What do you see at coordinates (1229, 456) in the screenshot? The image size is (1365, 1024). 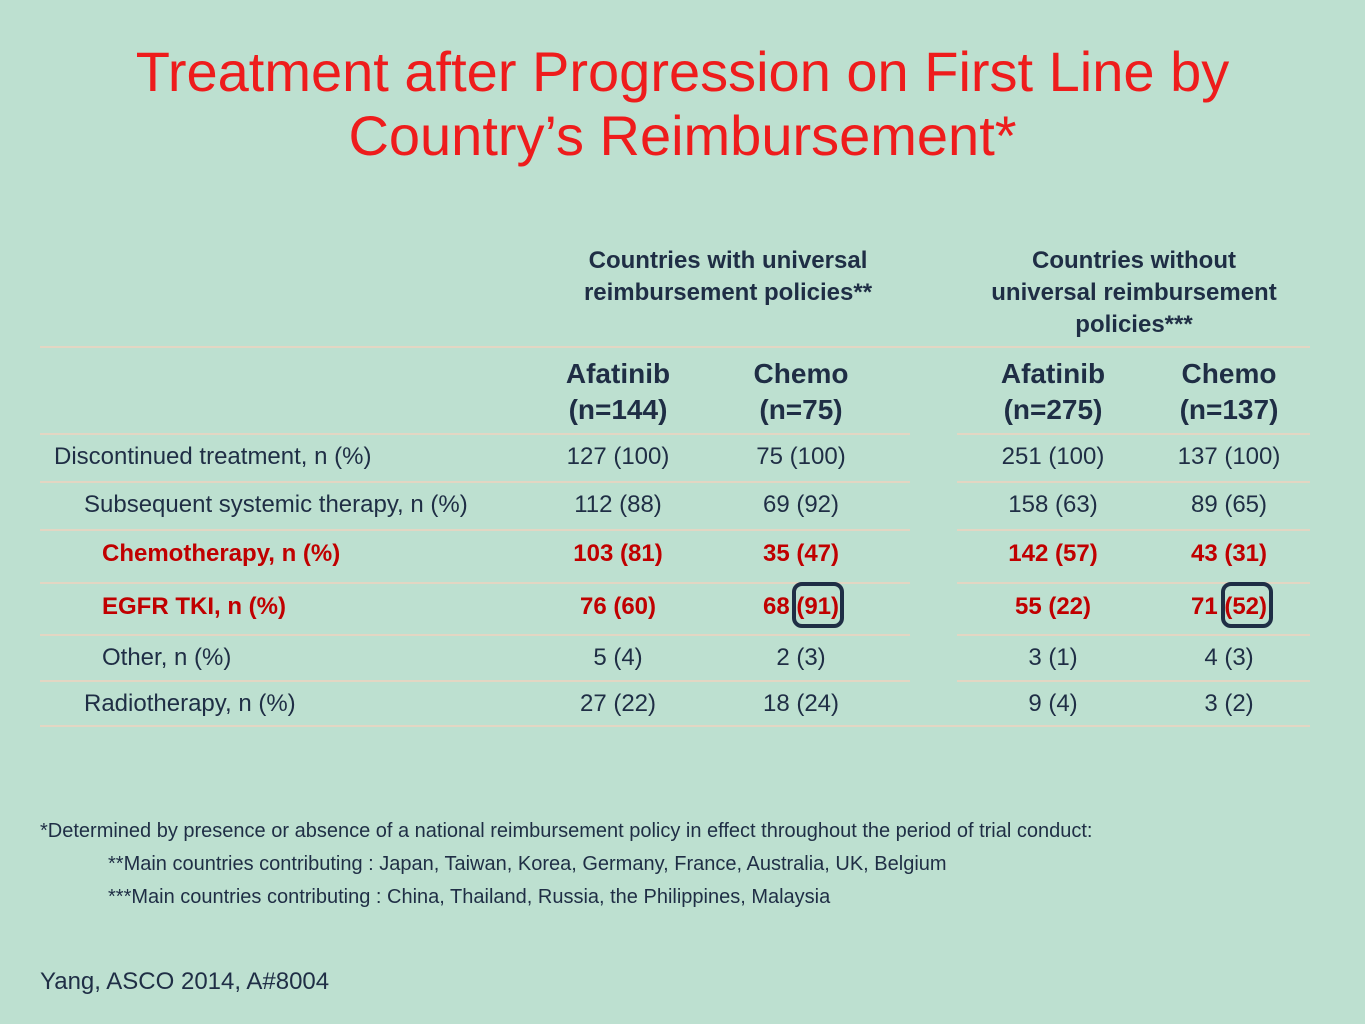 I see `cell-chemo-non-universal: 137 (100)` at bounding box center [1229, 456].